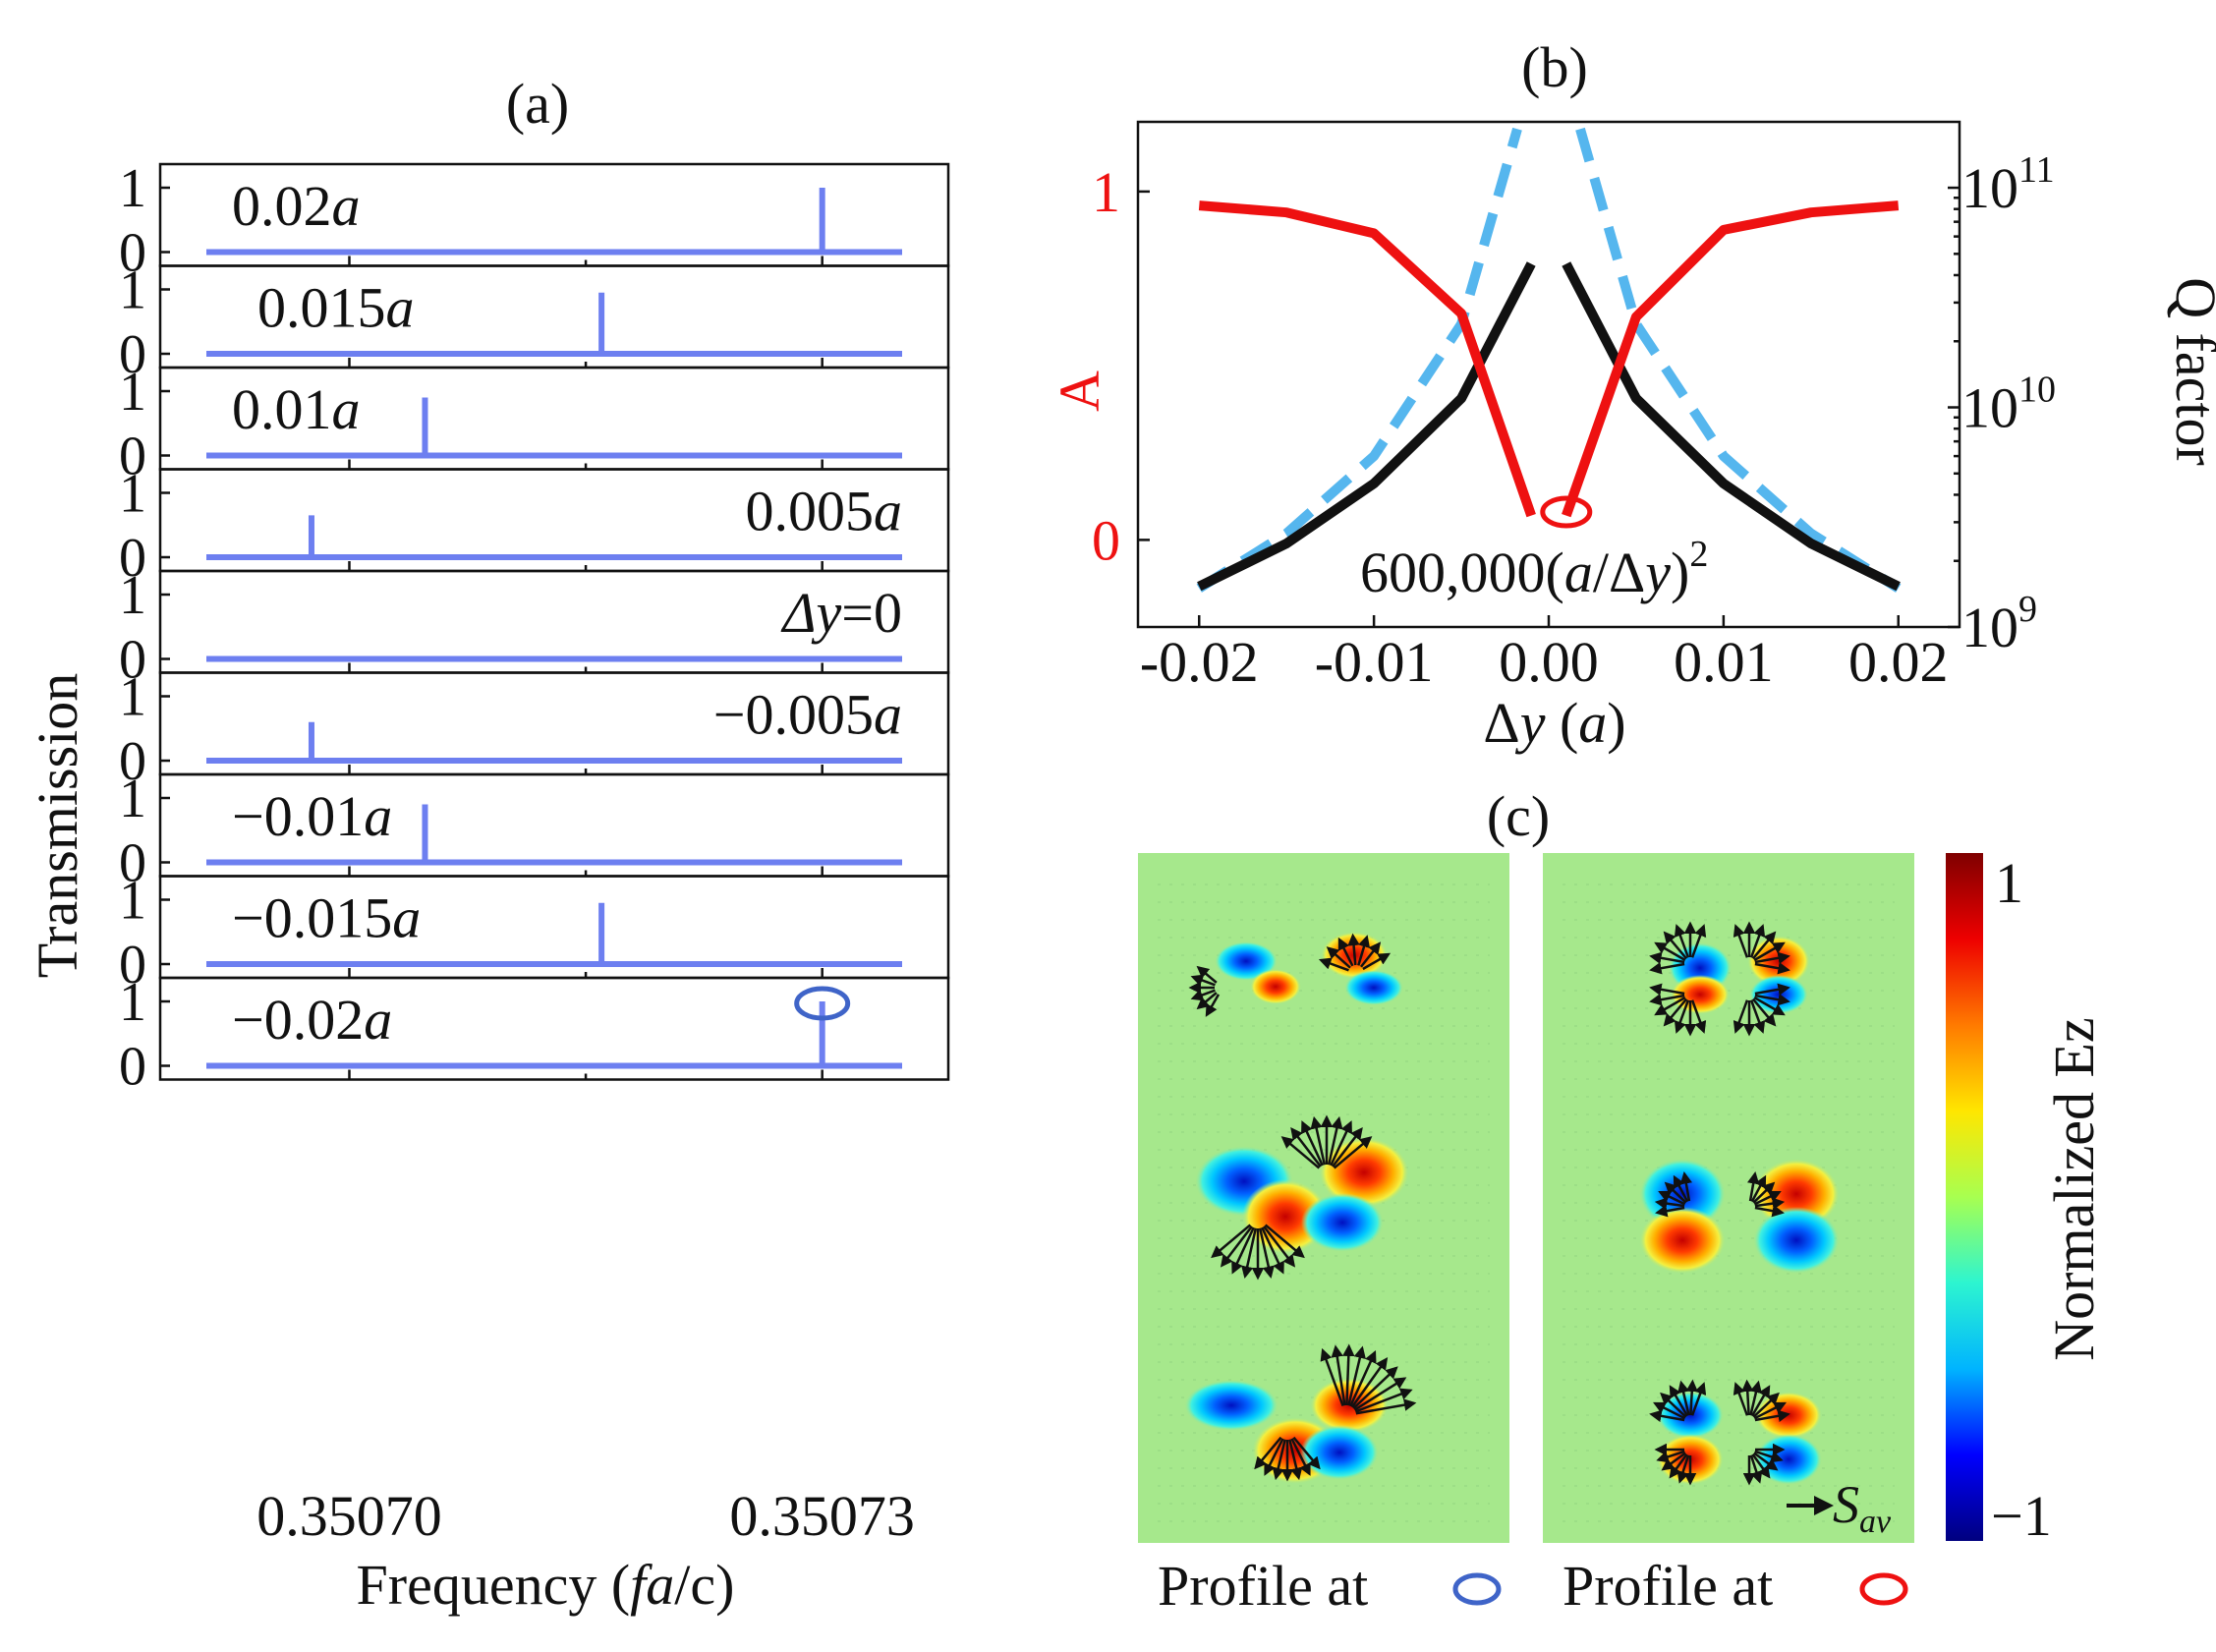  What do you see at coordinates (1534, 569) in the screenshot?
I see `panel-b-fit-annotation: 600,000(a/Δy)2` at bounding box center [1534, 569].